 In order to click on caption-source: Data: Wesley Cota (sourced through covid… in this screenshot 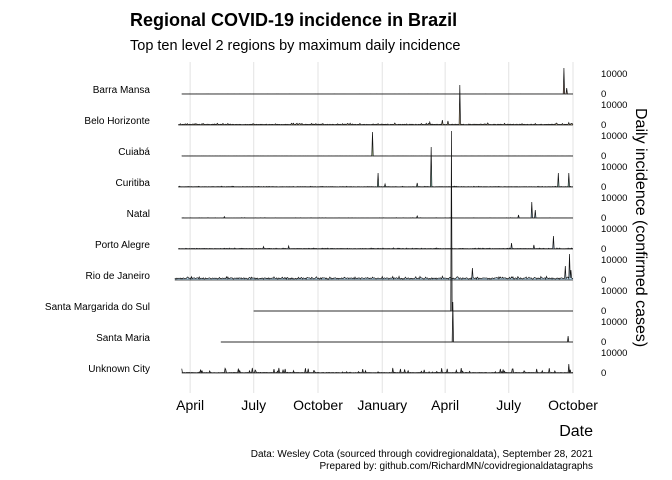, I will do `click(422, 454)`.